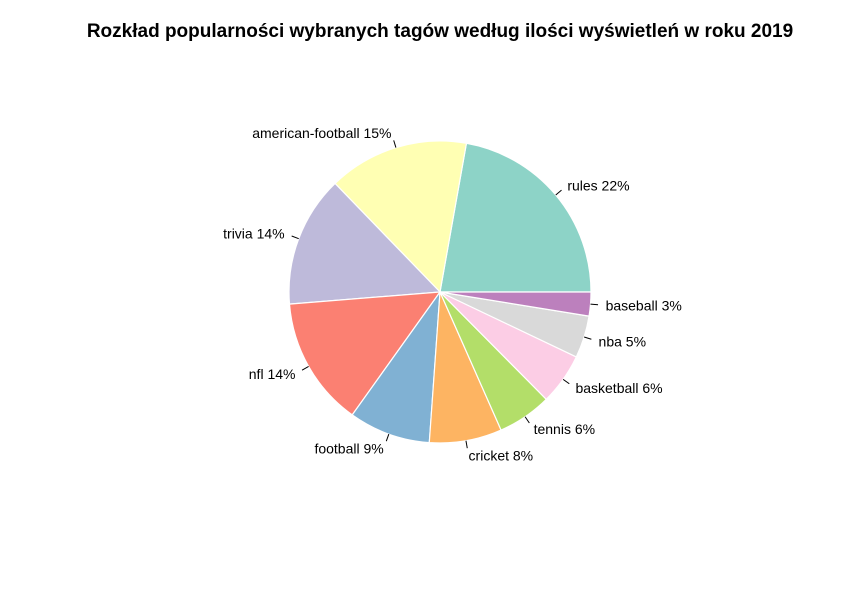 The height and width of the screenshot is (600, 850). Describe the element at coordinates (272, 374) in the screenshot. I see `slice-label: nfl 14%` at that location.